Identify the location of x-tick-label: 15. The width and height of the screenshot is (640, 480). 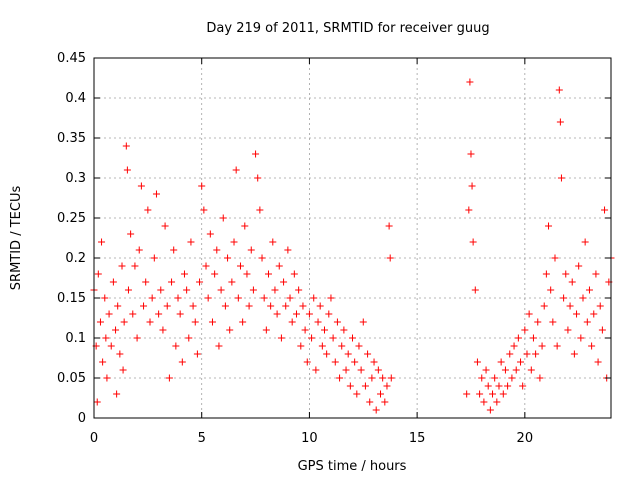
(417, 438).